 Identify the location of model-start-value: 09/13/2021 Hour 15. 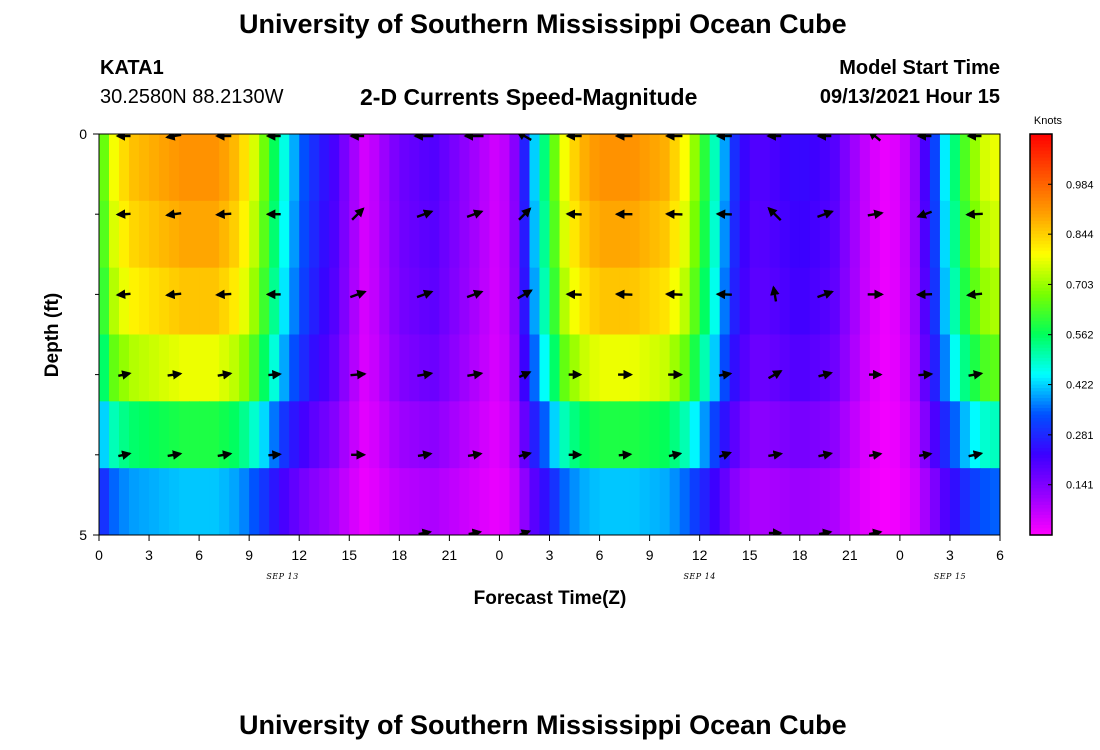
(909, 97).